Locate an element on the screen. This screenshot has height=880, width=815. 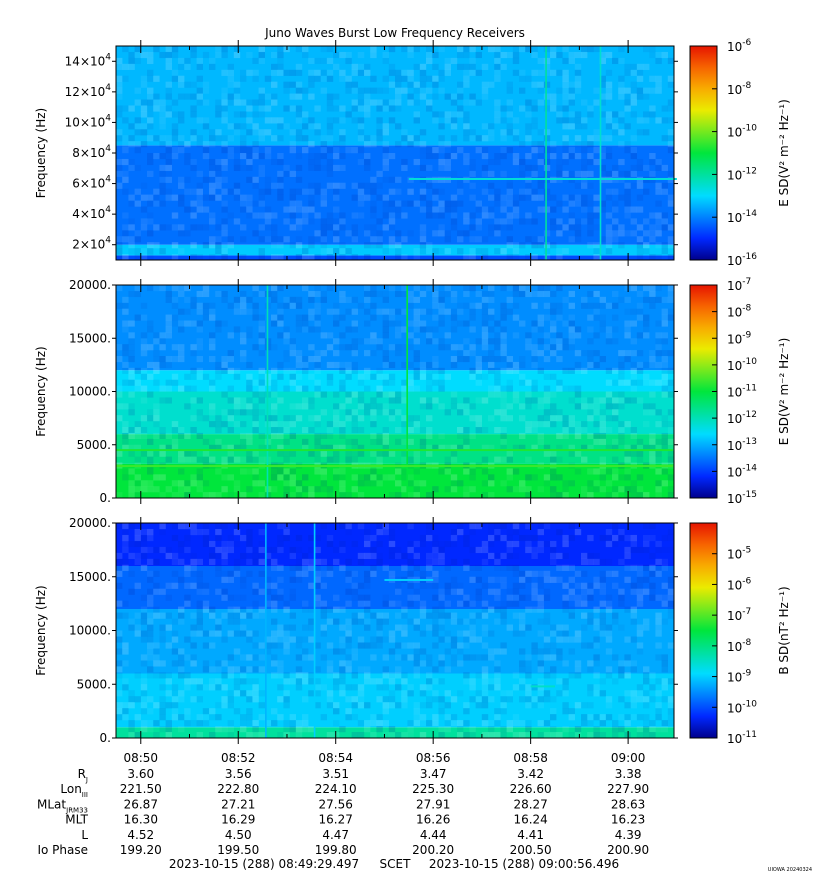
ephemeris-value: 16.27 is located at coordinates (336, 820).